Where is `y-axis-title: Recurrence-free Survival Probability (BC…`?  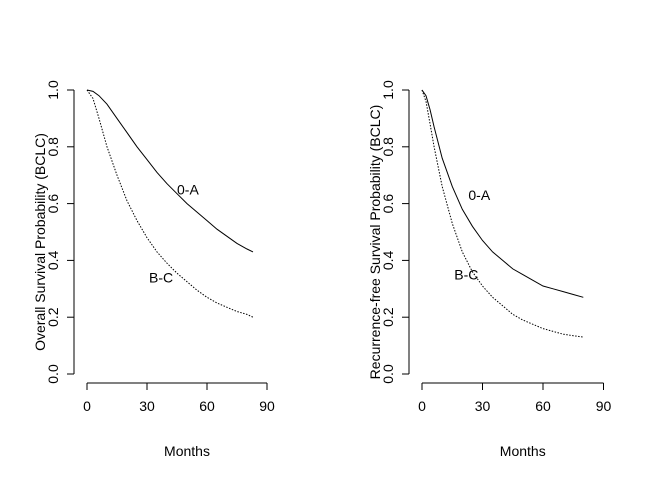
y-axis-title: Recurrence-free Survival Probability (BC… is located at coordinates (375, 242).